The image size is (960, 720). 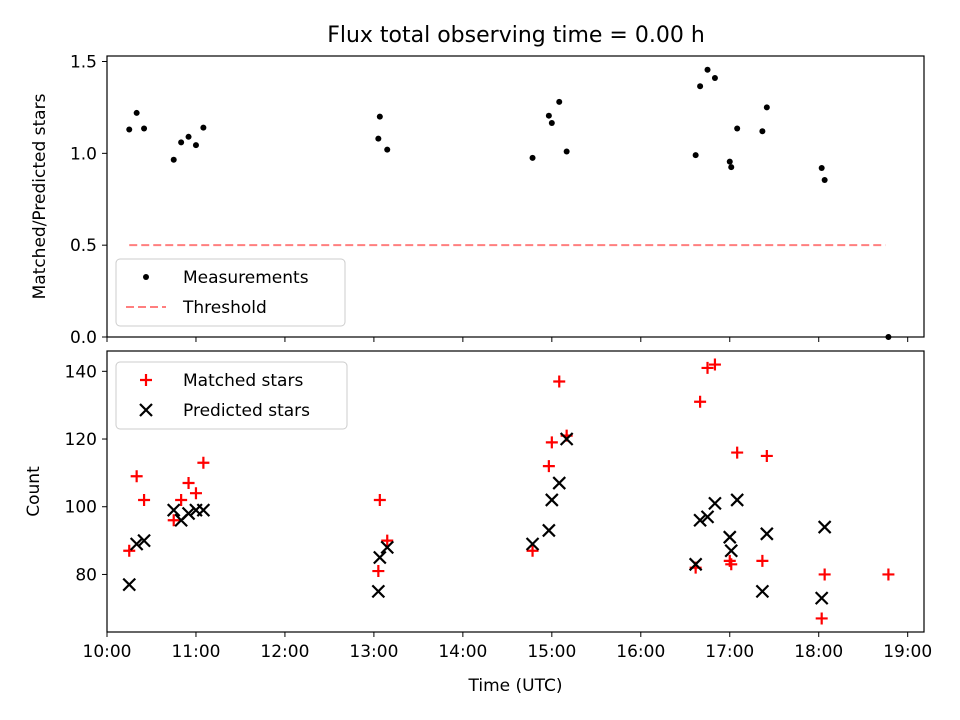 I want to click on y-tick-label: 120, so click(x=81, y=440).